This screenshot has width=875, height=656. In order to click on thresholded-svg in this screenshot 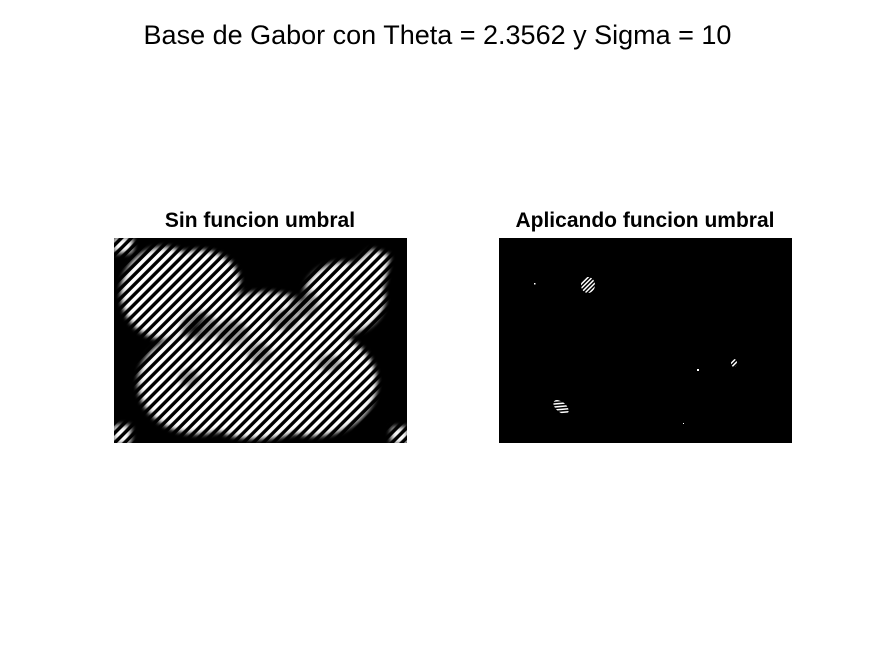, I will do `click(645, 340)`.